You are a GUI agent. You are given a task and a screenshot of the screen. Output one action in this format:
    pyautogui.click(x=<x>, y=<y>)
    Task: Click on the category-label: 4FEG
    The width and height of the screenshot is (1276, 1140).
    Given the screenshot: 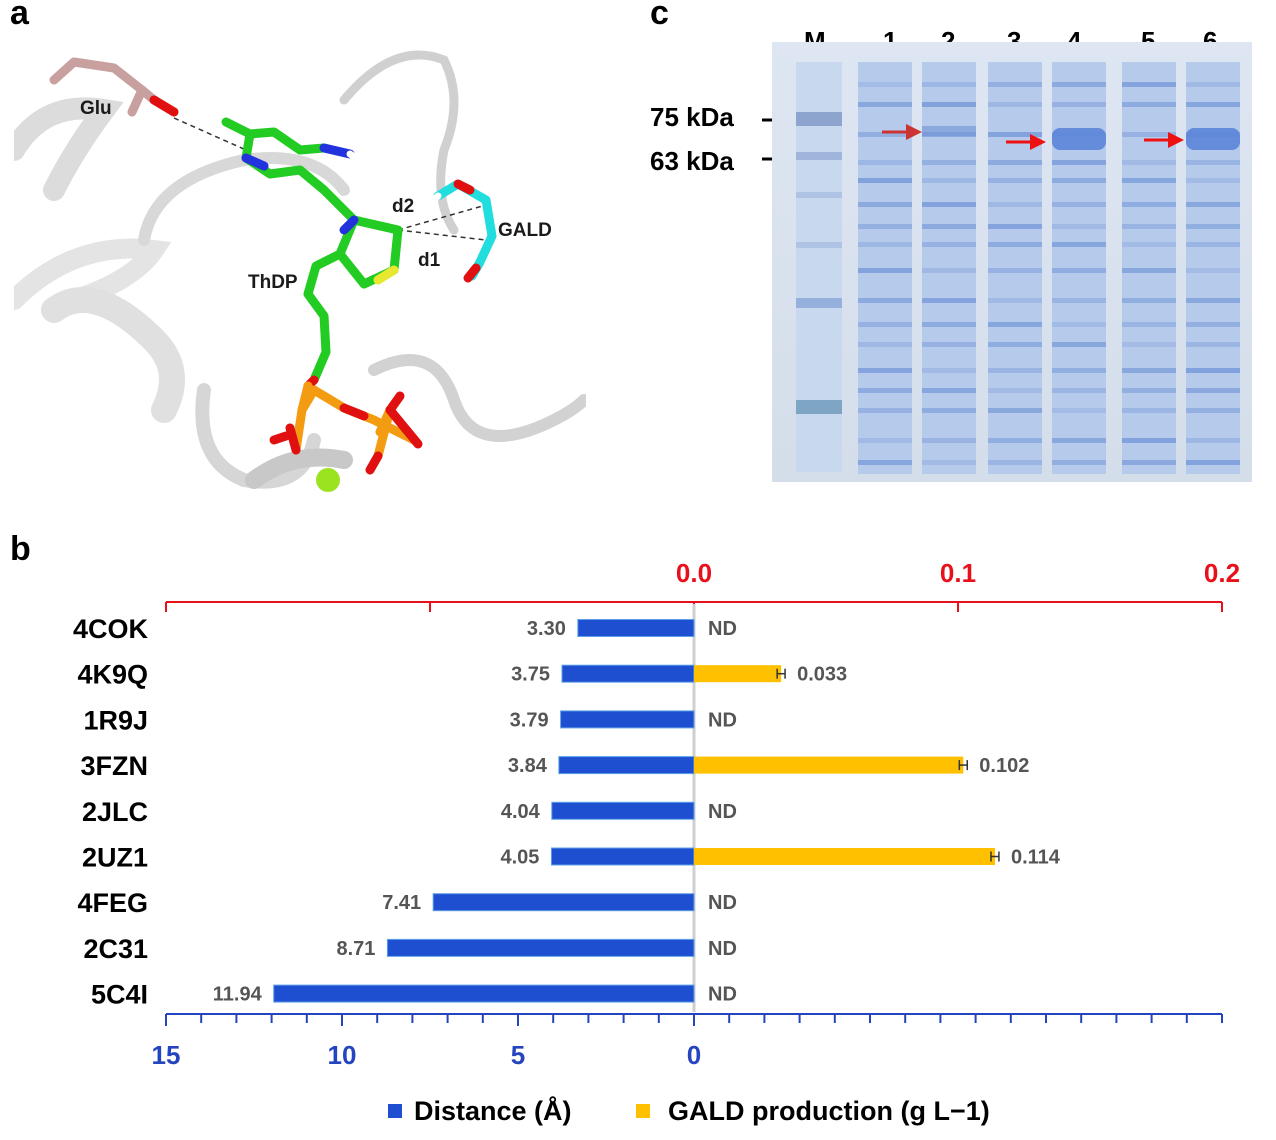 What is the action you would take?
    pyautogui.click(x=112, y=903)
    